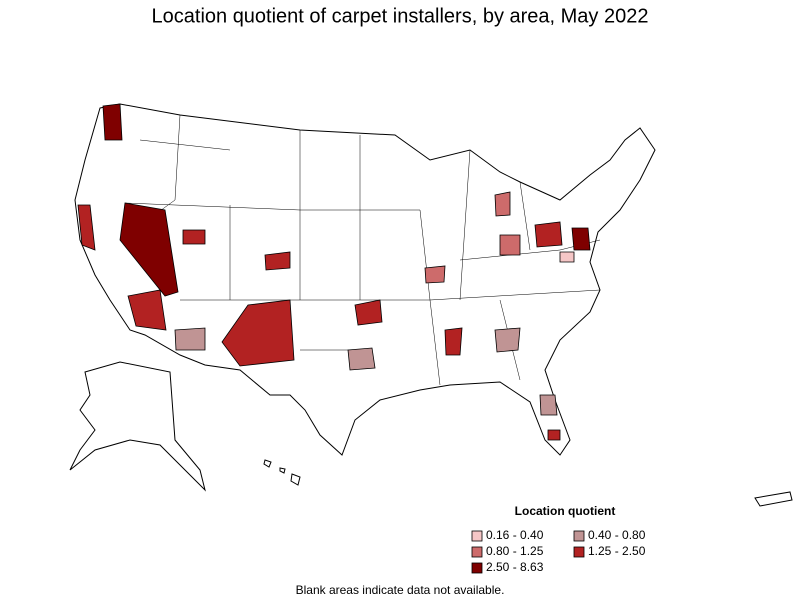 Image resolution: width=800 pixels, height=600 pixels. Describe the element at coordinates (112, 122) in the screenshot. I see `washington-area` at that location.